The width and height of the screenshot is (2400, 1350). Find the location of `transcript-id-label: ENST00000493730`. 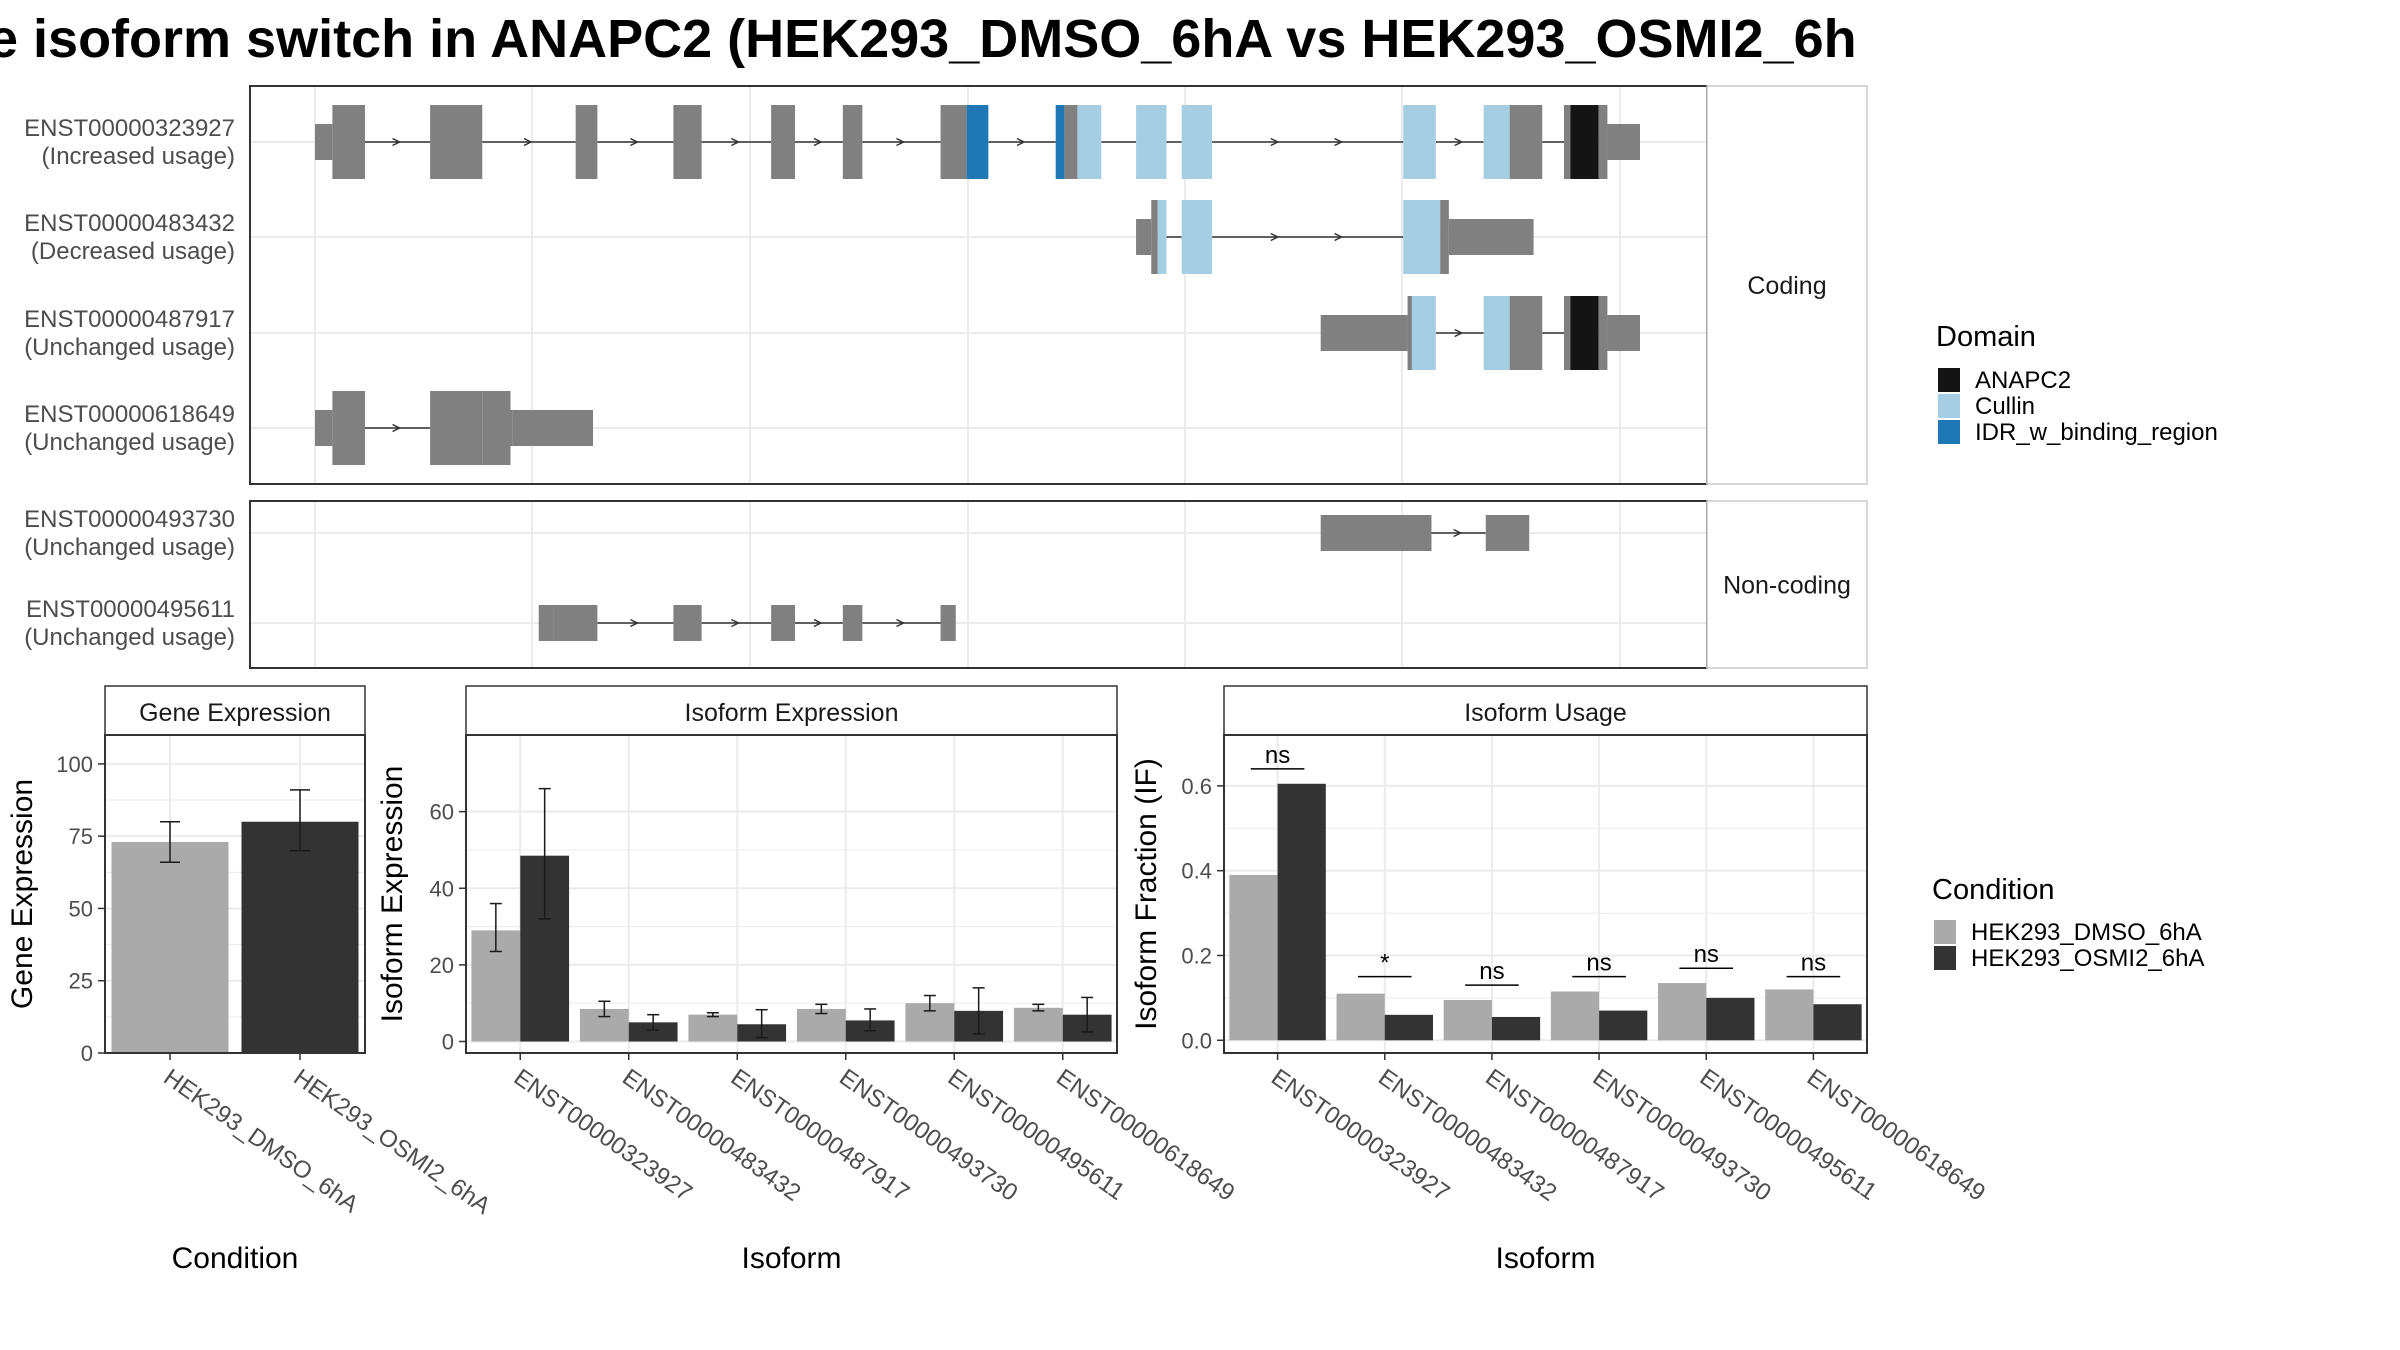

transcript-id-label: ENST00000493730 is located at coordinates (129, 519).